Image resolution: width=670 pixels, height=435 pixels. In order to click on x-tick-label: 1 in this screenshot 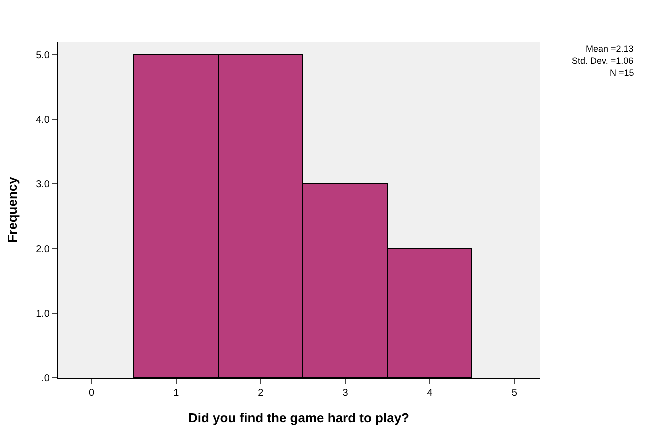, I will do `click(177, 393)`.